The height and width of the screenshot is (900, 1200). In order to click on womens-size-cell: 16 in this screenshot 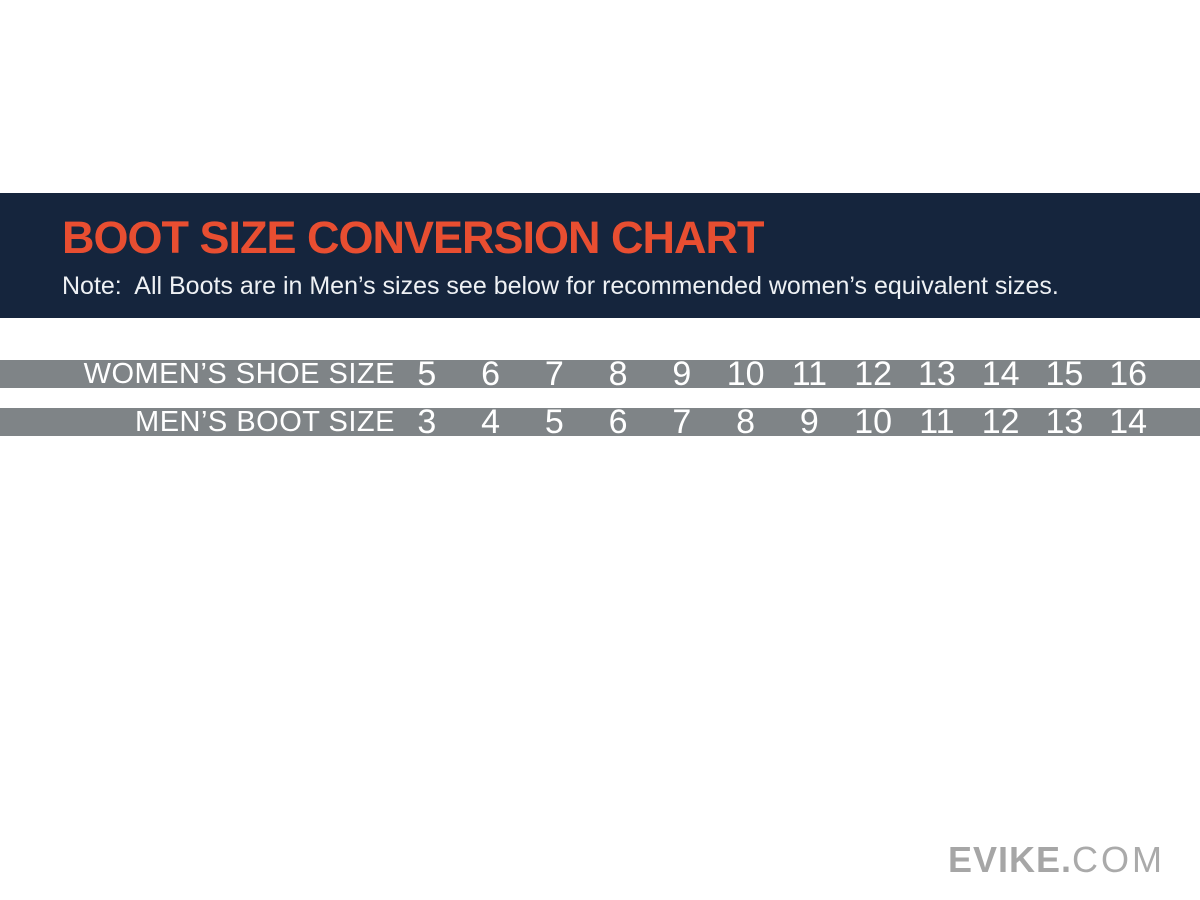, I will do `click(1128, 374)`.